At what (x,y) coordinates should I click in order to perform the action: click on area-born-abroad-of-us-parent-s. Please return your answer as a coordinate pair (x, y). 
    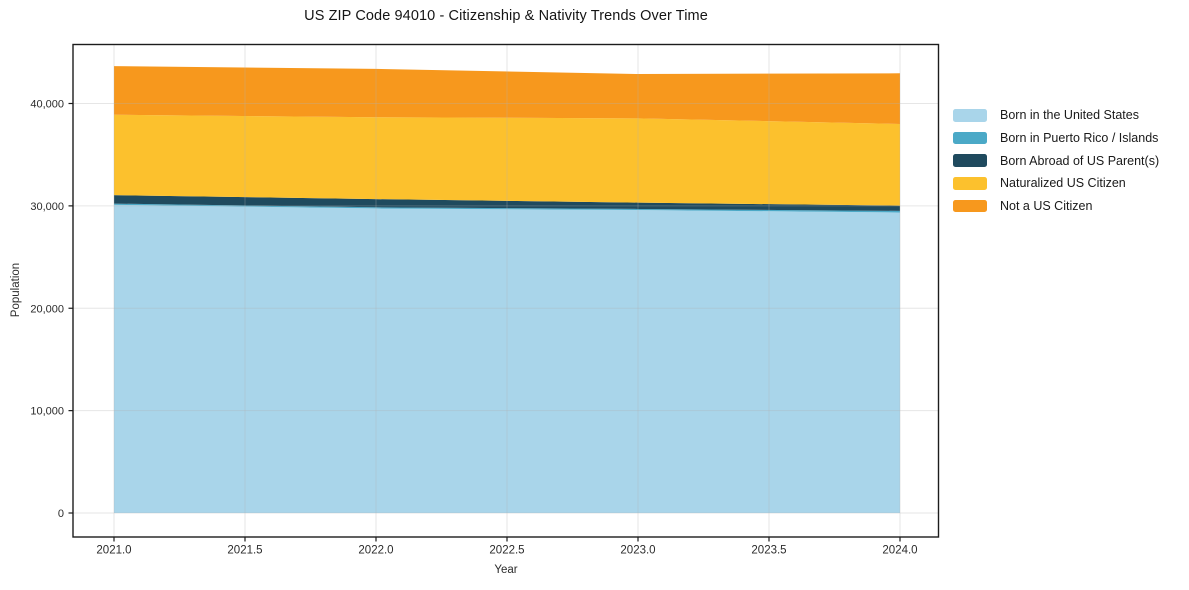
    Looking at the image, I should click on (507, 203).